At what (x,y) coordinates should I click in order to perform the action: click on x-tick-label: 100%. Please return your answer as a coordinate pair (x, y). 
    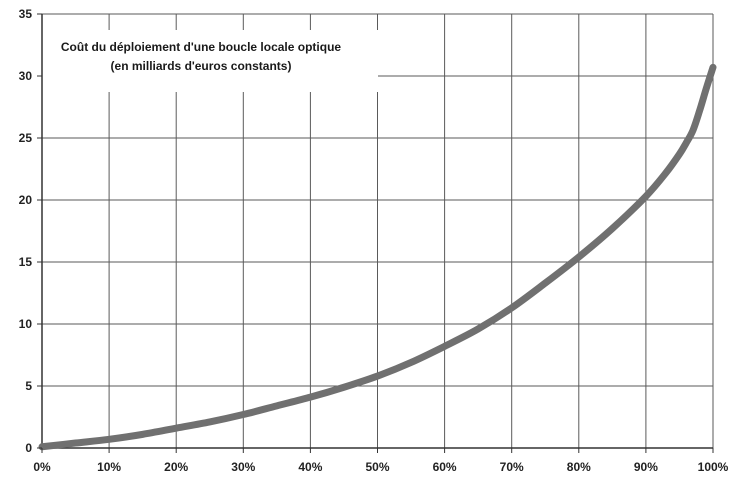
    Looking at the image, I should click on (713, 467).